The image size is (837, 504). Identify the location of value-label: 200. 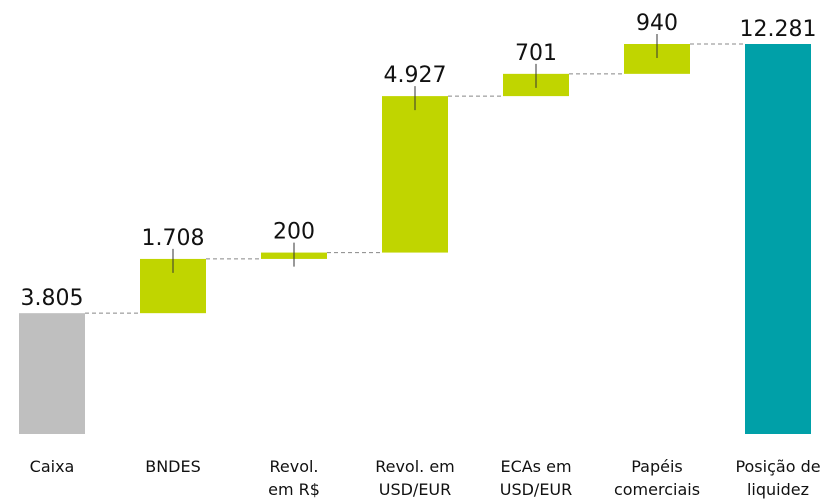
(294, 232).